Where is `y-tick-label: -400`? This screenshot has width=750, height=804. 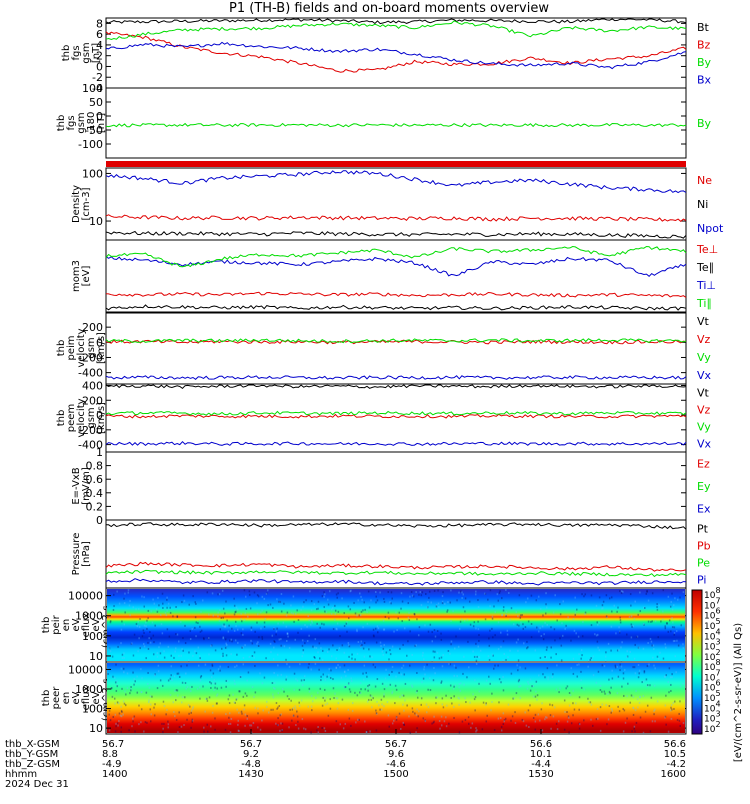 y-tick-label: -400 is located at coordinates (90, 445).